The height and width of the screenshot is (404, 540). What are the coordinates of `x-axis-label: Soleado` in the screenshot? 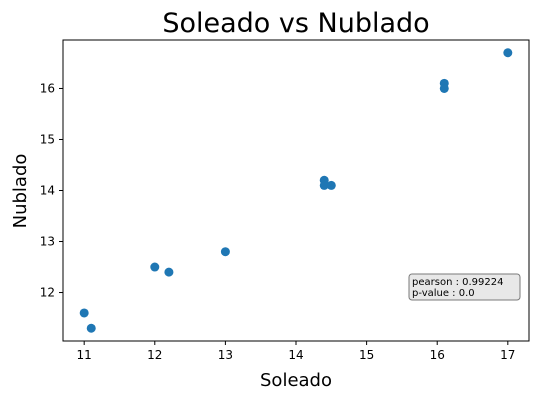 It's located at (296, 380).